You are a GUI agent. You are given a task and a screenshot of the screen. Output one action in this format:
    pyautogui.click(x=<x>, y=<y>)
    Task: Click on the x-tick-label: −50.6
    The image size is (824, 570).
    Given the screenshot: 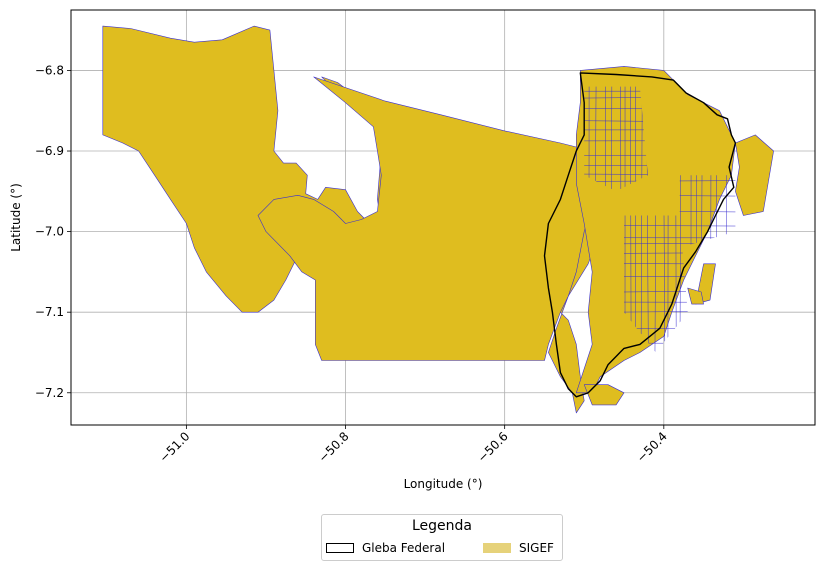 What is the action you would take?
    pyautogui.click(x=493, y=447)
    